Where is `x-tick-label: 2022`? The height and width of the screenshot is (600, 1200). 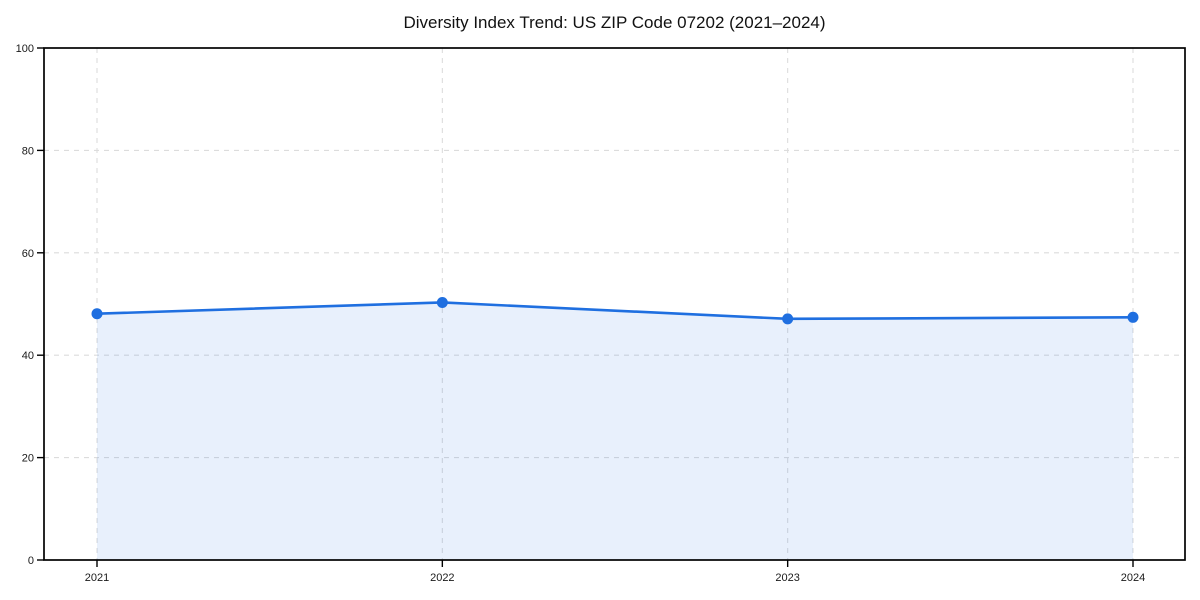
x-tick-label: 2022 is located at coordinates (442, 578).